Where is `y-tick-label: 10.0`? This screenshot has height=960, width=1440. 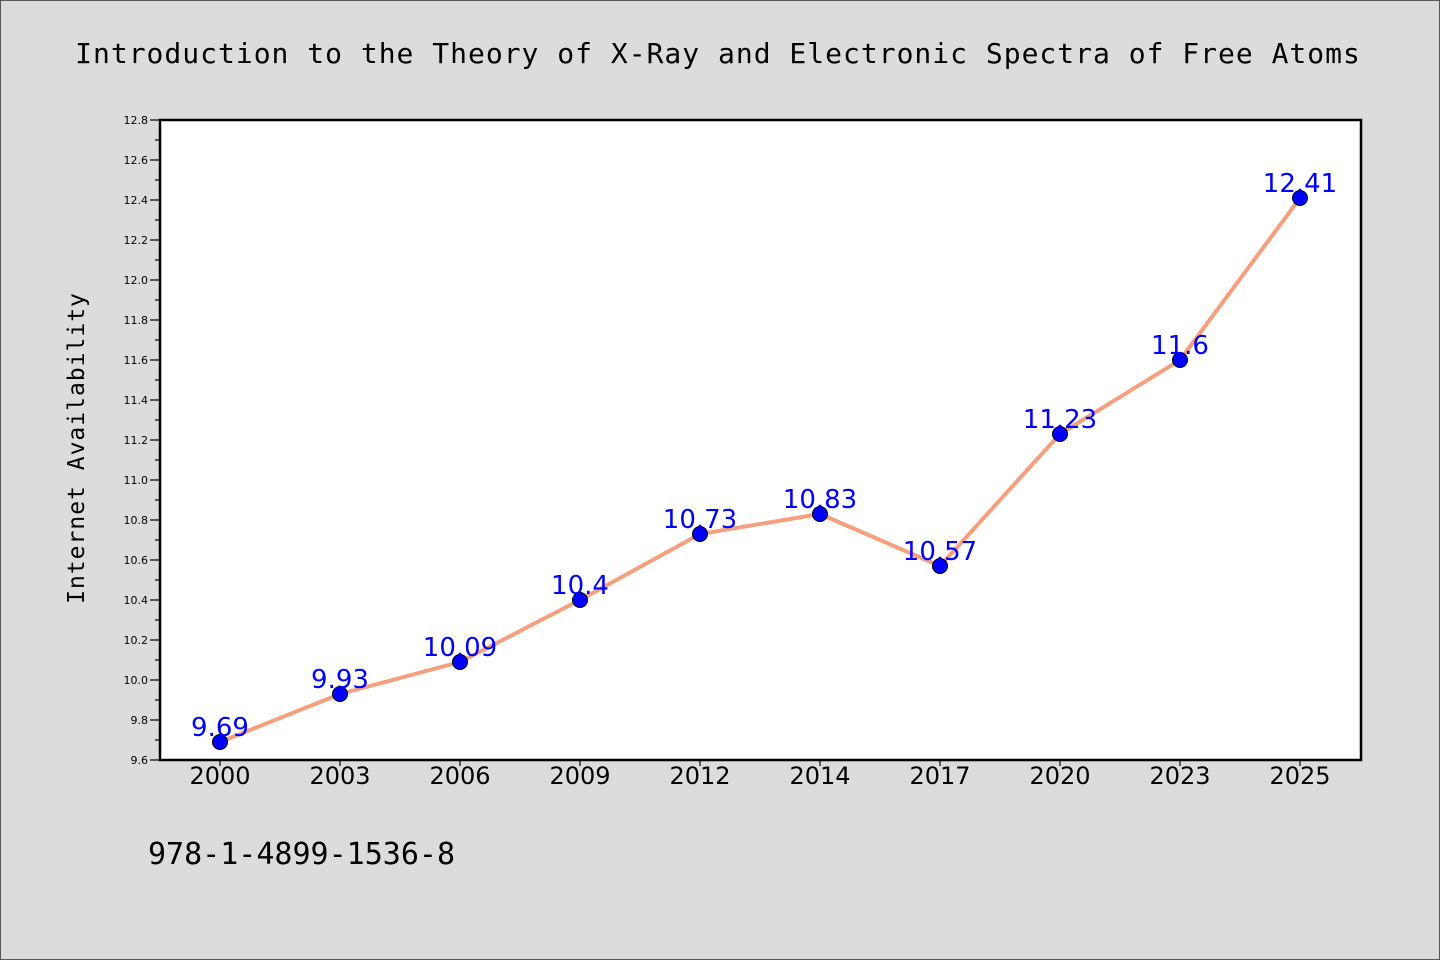 y-tick-label: 10.0 is located at coordinates (136, 680).